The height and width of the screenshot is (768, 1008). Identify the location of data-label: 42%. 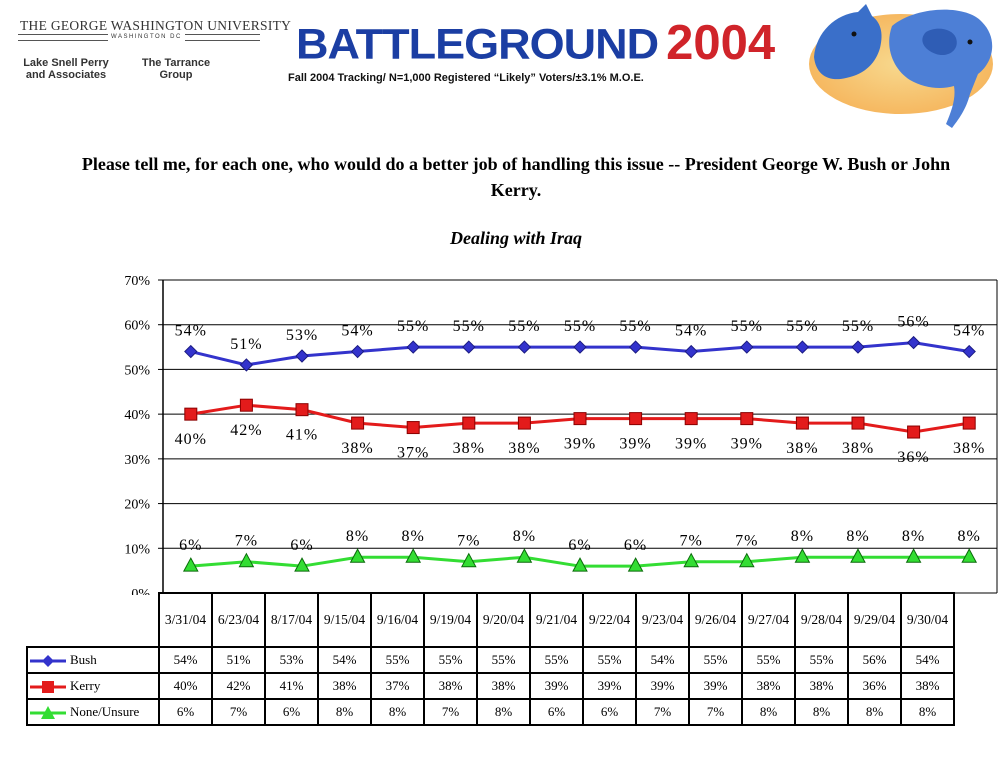
(246, 430).